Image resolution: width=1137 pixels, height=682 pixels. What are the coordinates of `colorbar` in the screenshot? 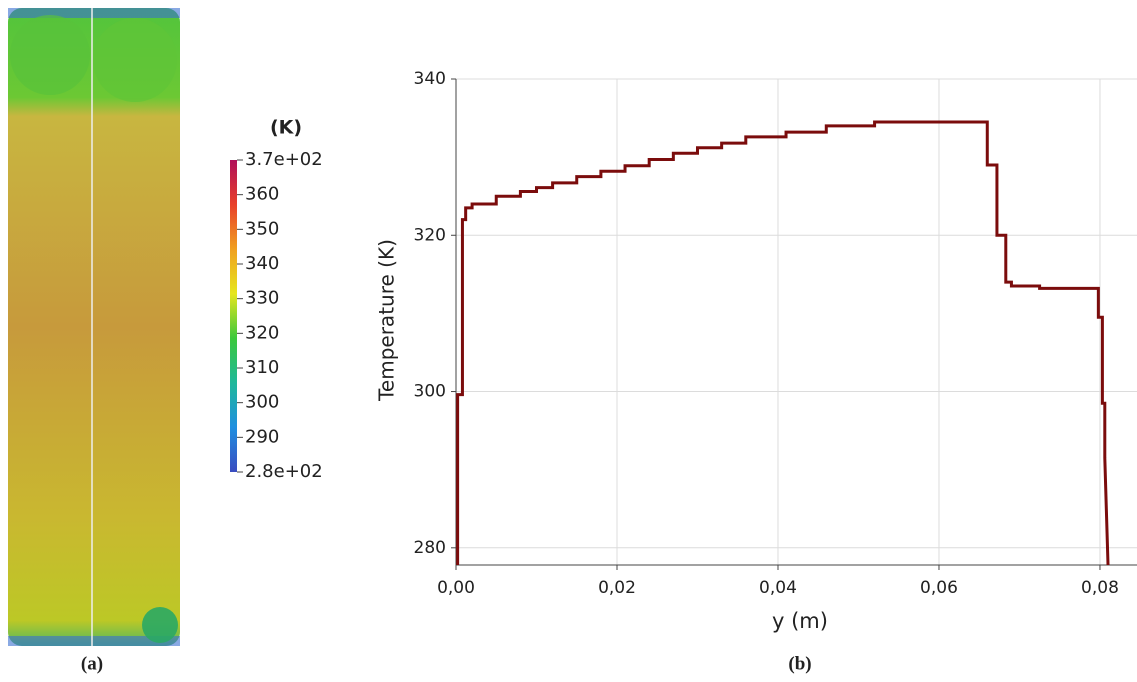 It's located at (233, 316).